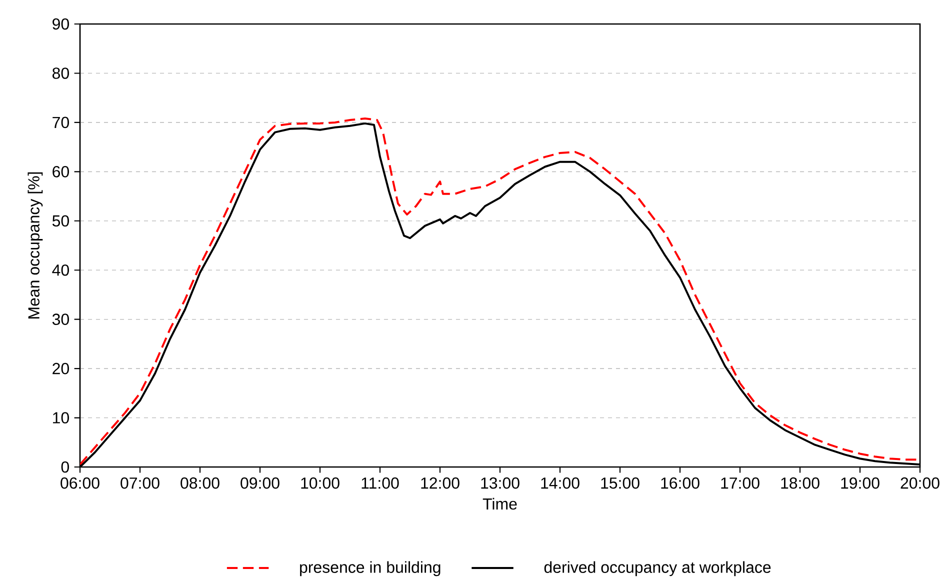  Describe the element at coordinates (60, 172) in the screenshot. I see `y-tick-label: 60` at that location.